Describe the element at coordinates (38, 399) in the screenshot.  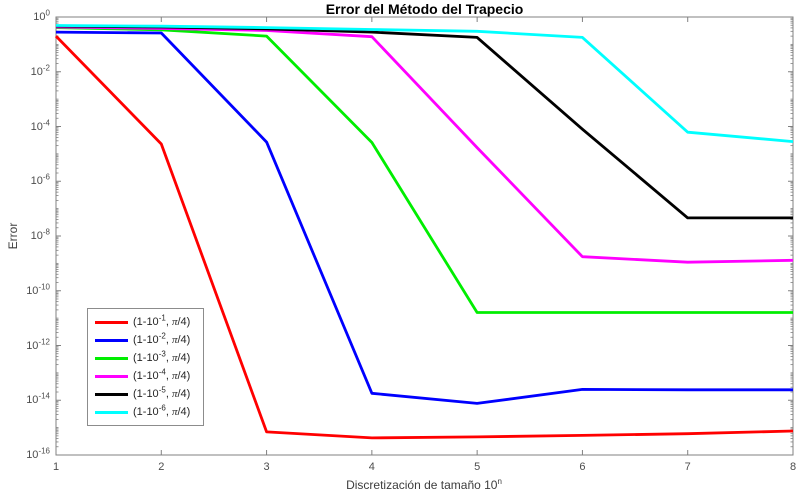
I see `y-tick-label: 10⁻¹⁴` at that location.